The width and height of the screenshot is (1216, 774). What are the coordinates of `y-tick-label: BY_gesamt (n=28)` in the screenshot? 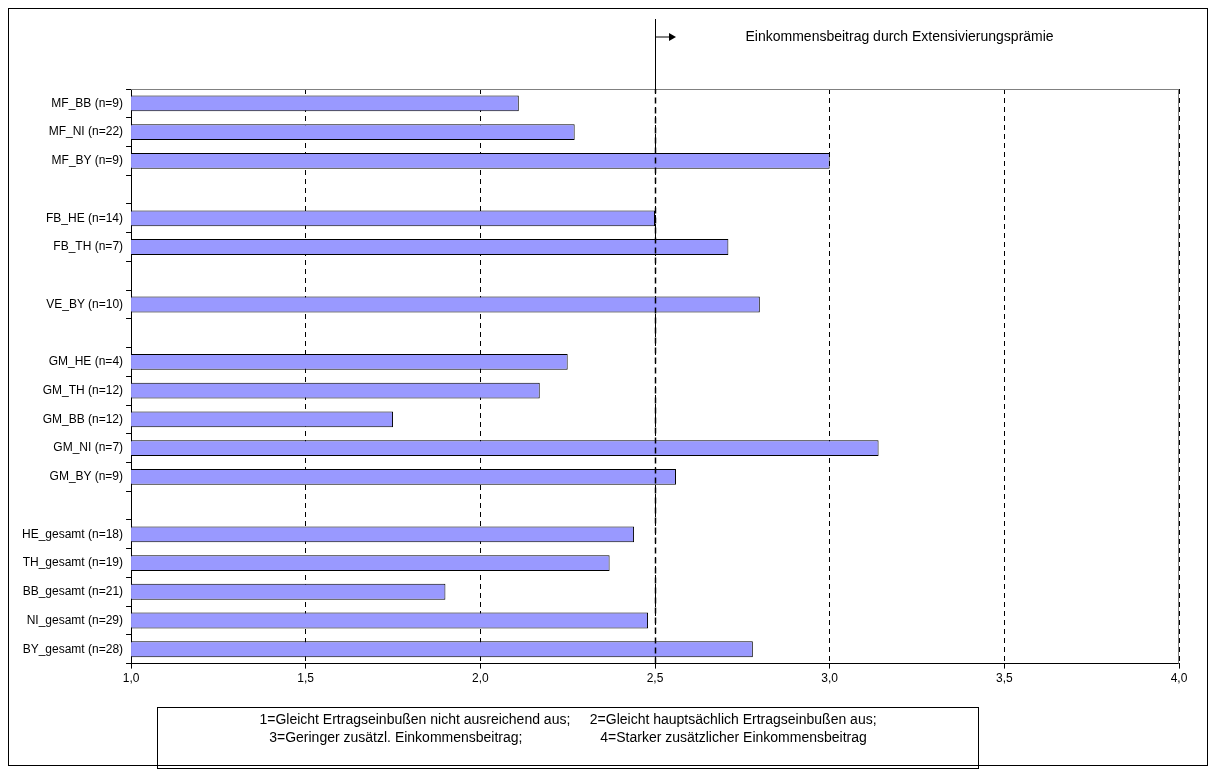 It's located at (73, 648).